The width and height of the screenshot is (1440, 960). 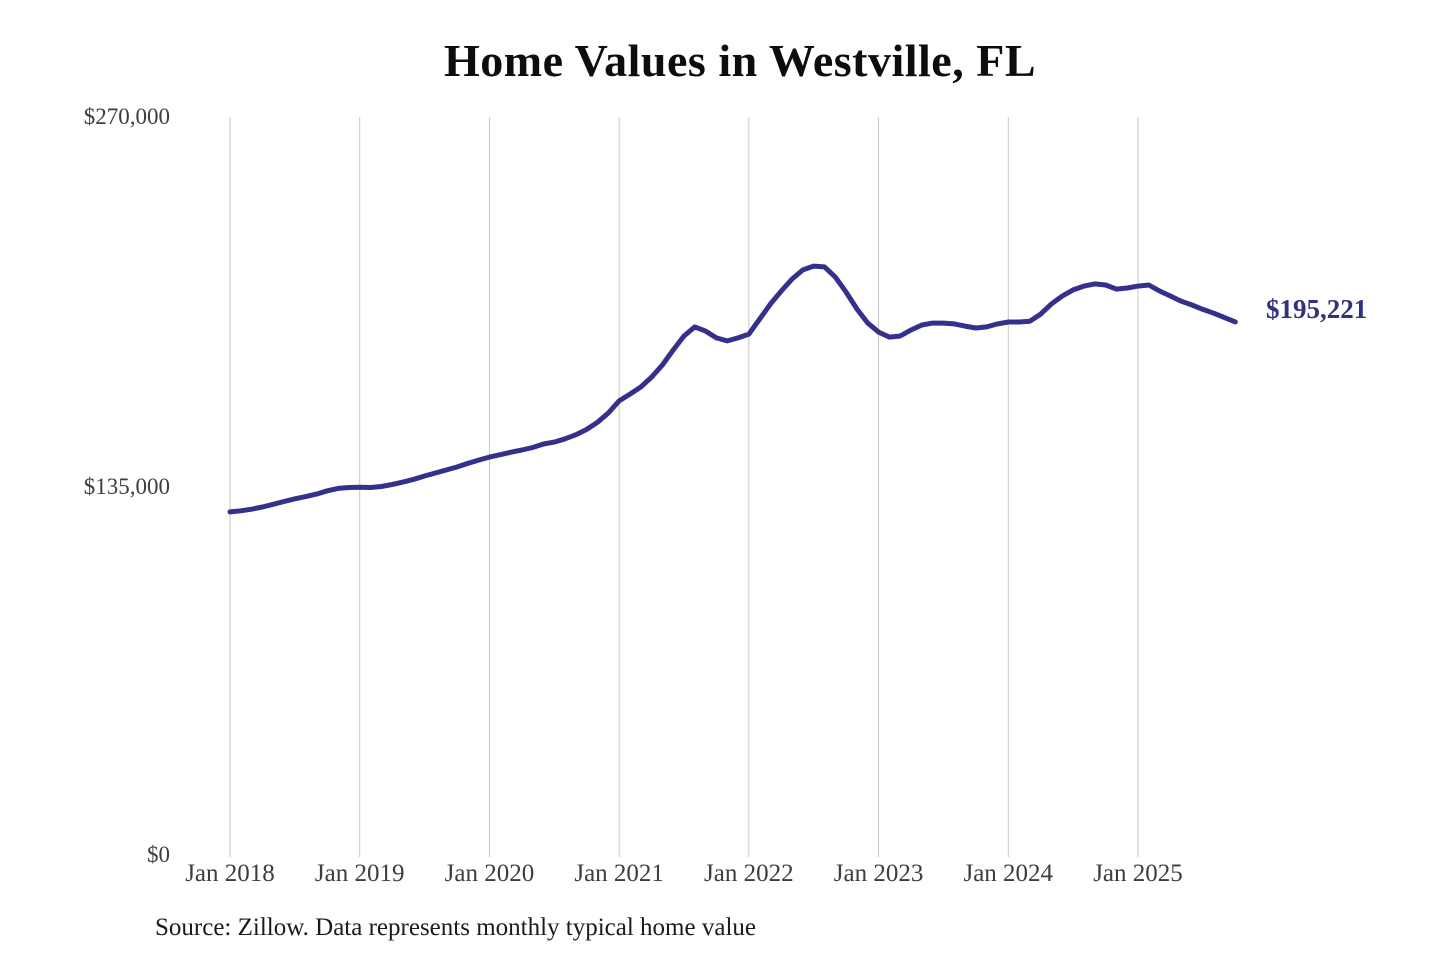 What do you see at coordinates (878, 873) in the screenshot?
I see `x-tick-label: Jan 2023` at bounding box center [878, 873].